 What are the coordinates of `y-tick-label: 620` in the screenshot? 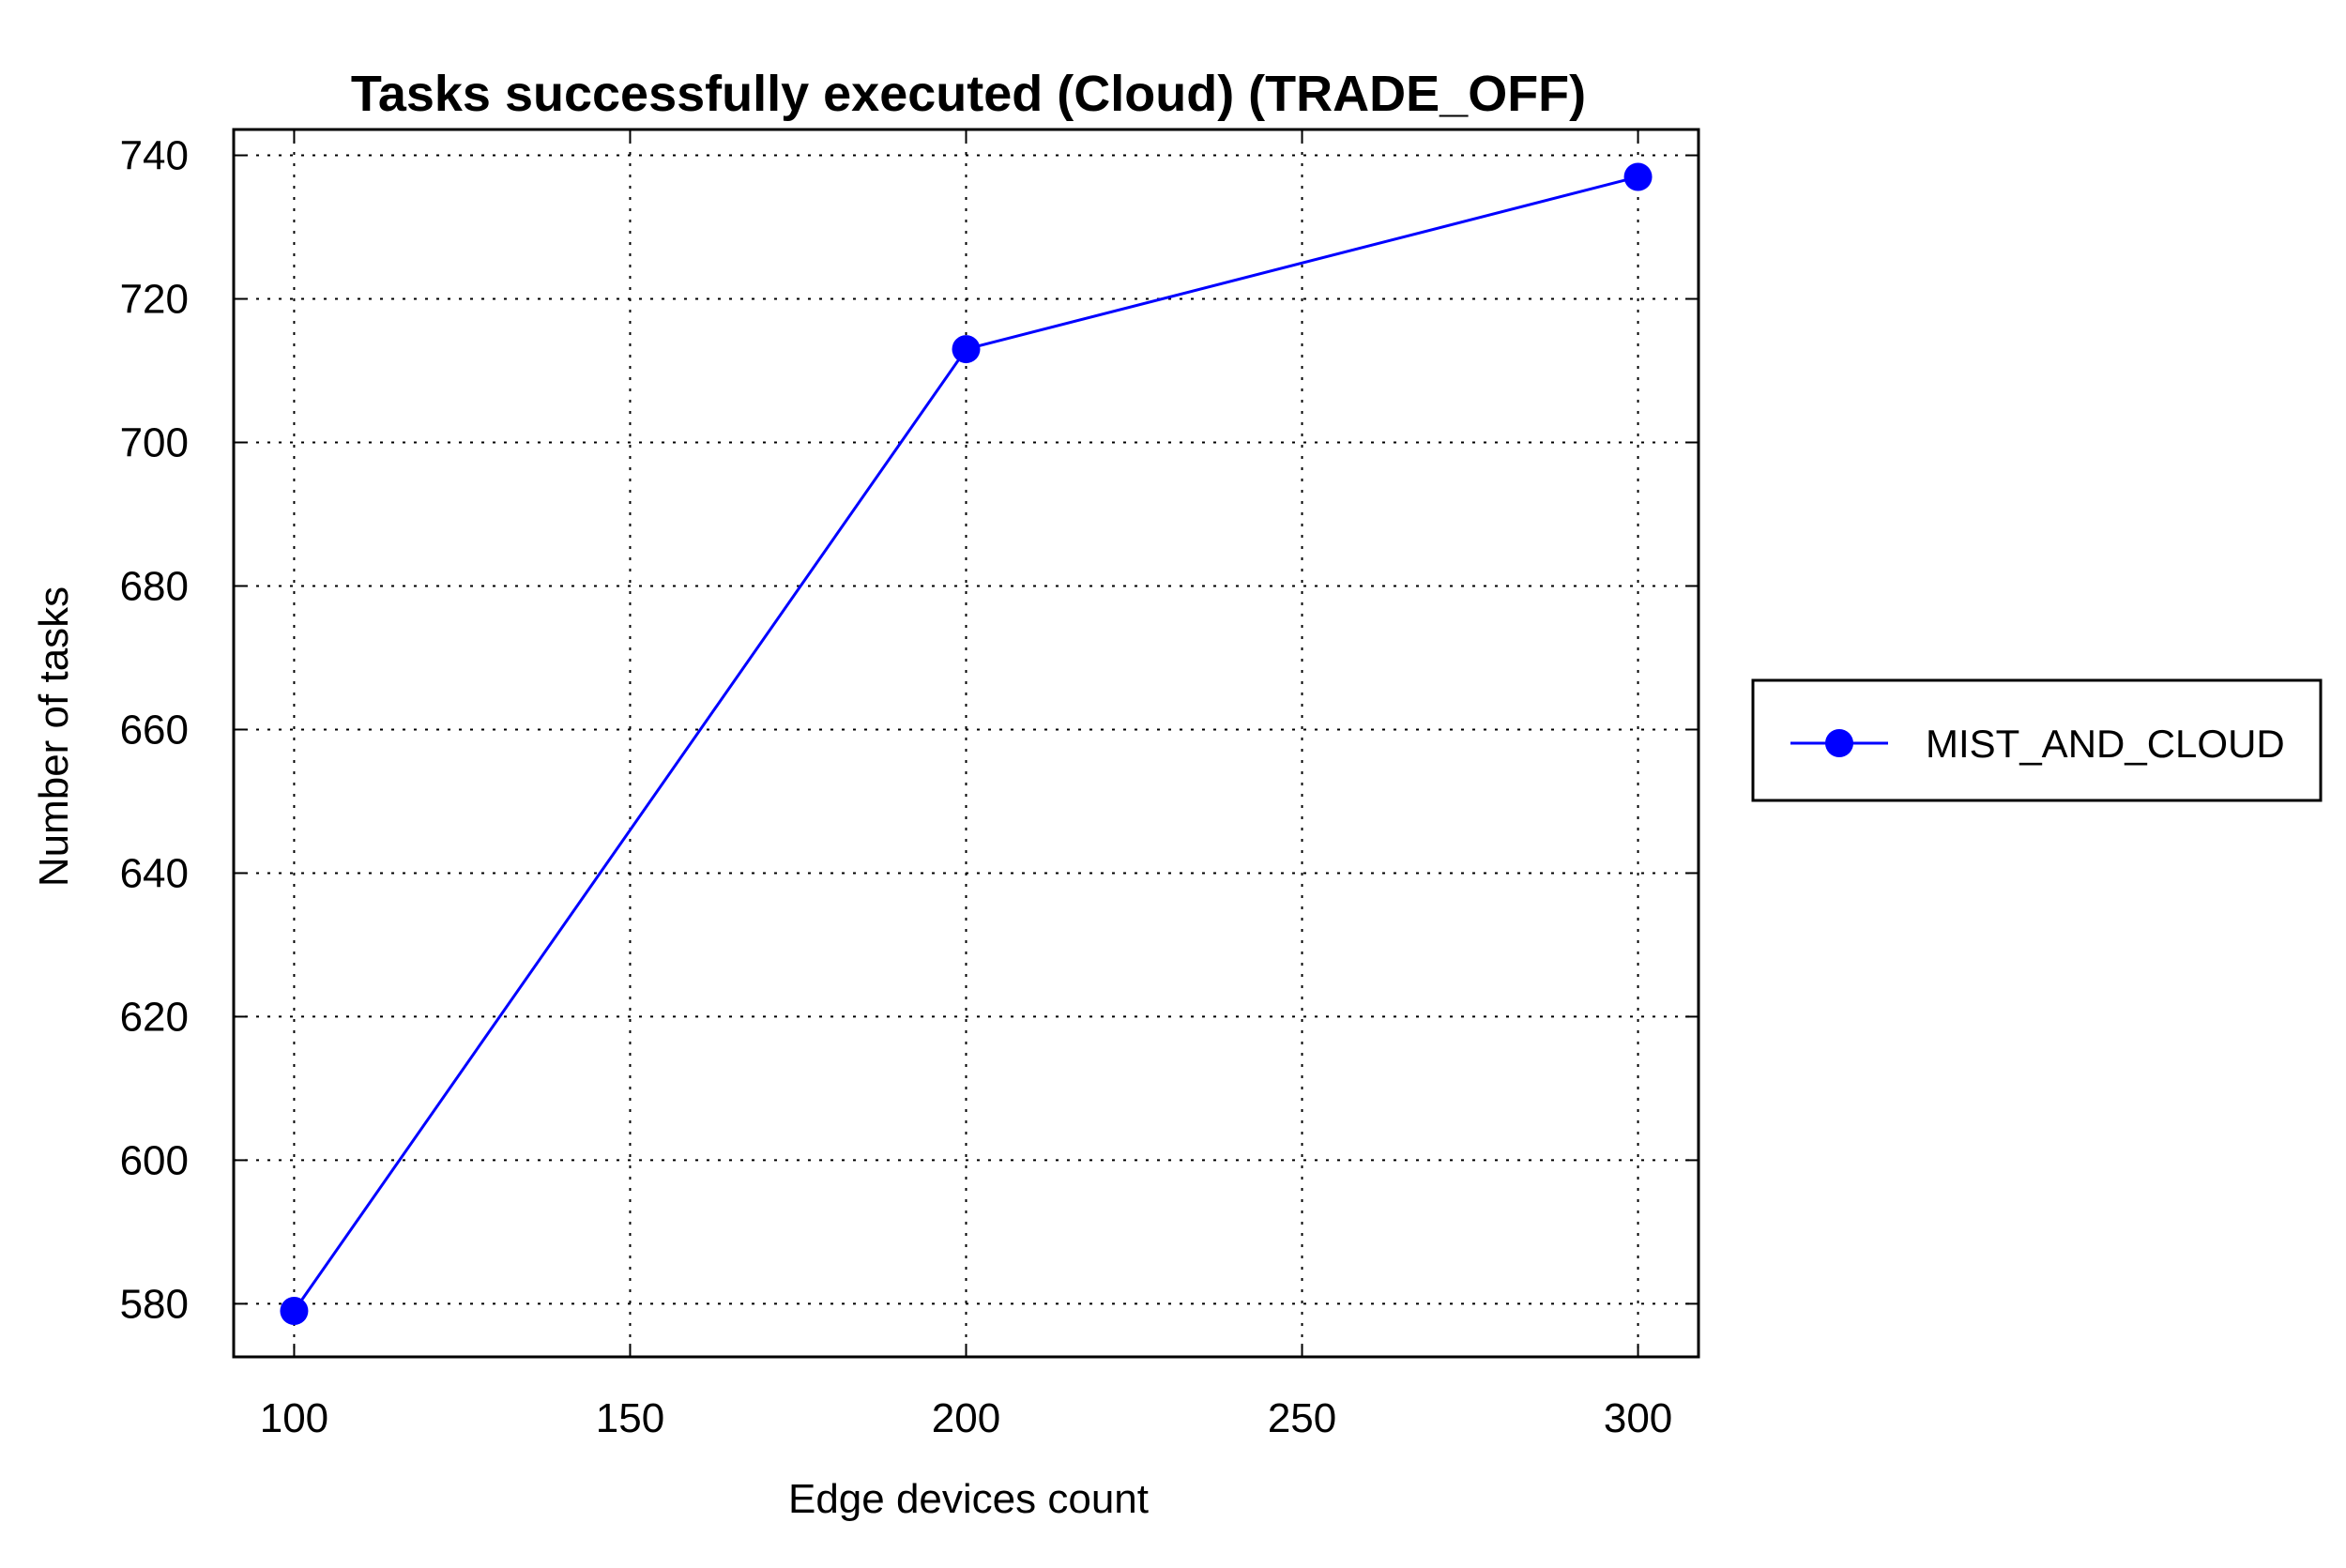 It's located at (154, 1017).